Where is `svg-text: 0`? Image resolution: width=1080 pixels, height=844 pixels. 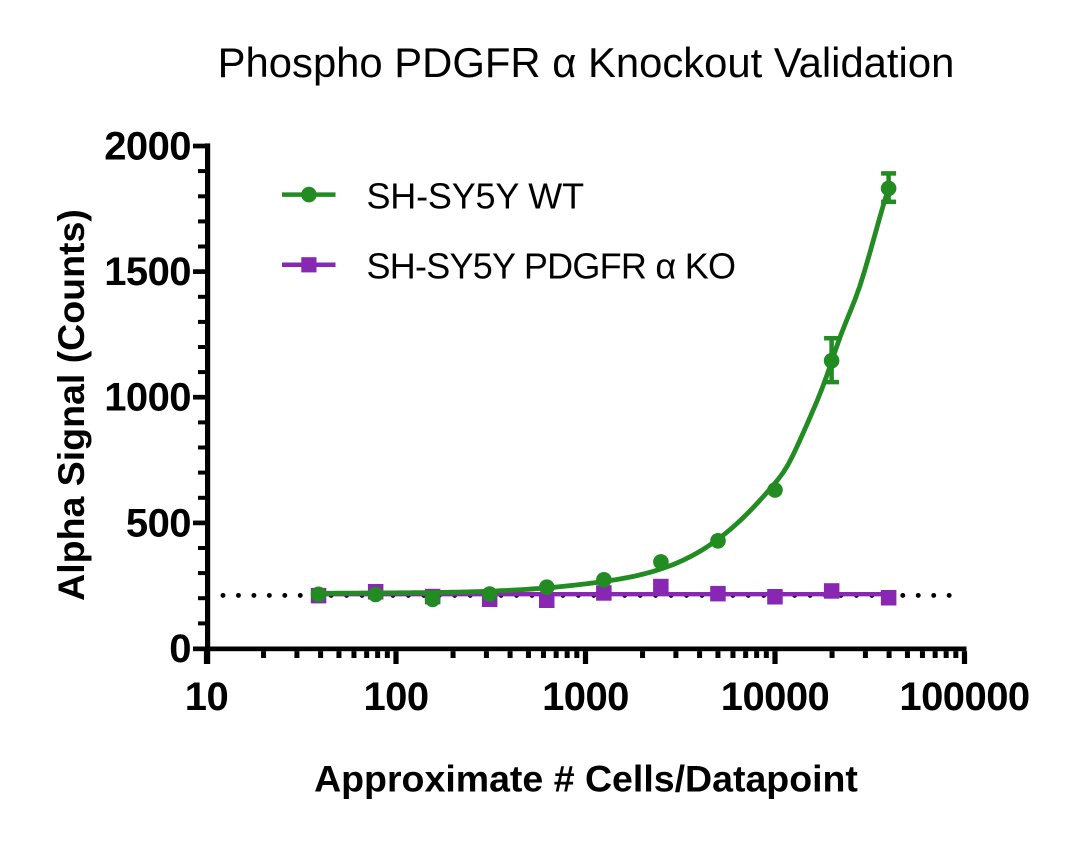 svg-text: 0 is located at coordinates (180, 649).